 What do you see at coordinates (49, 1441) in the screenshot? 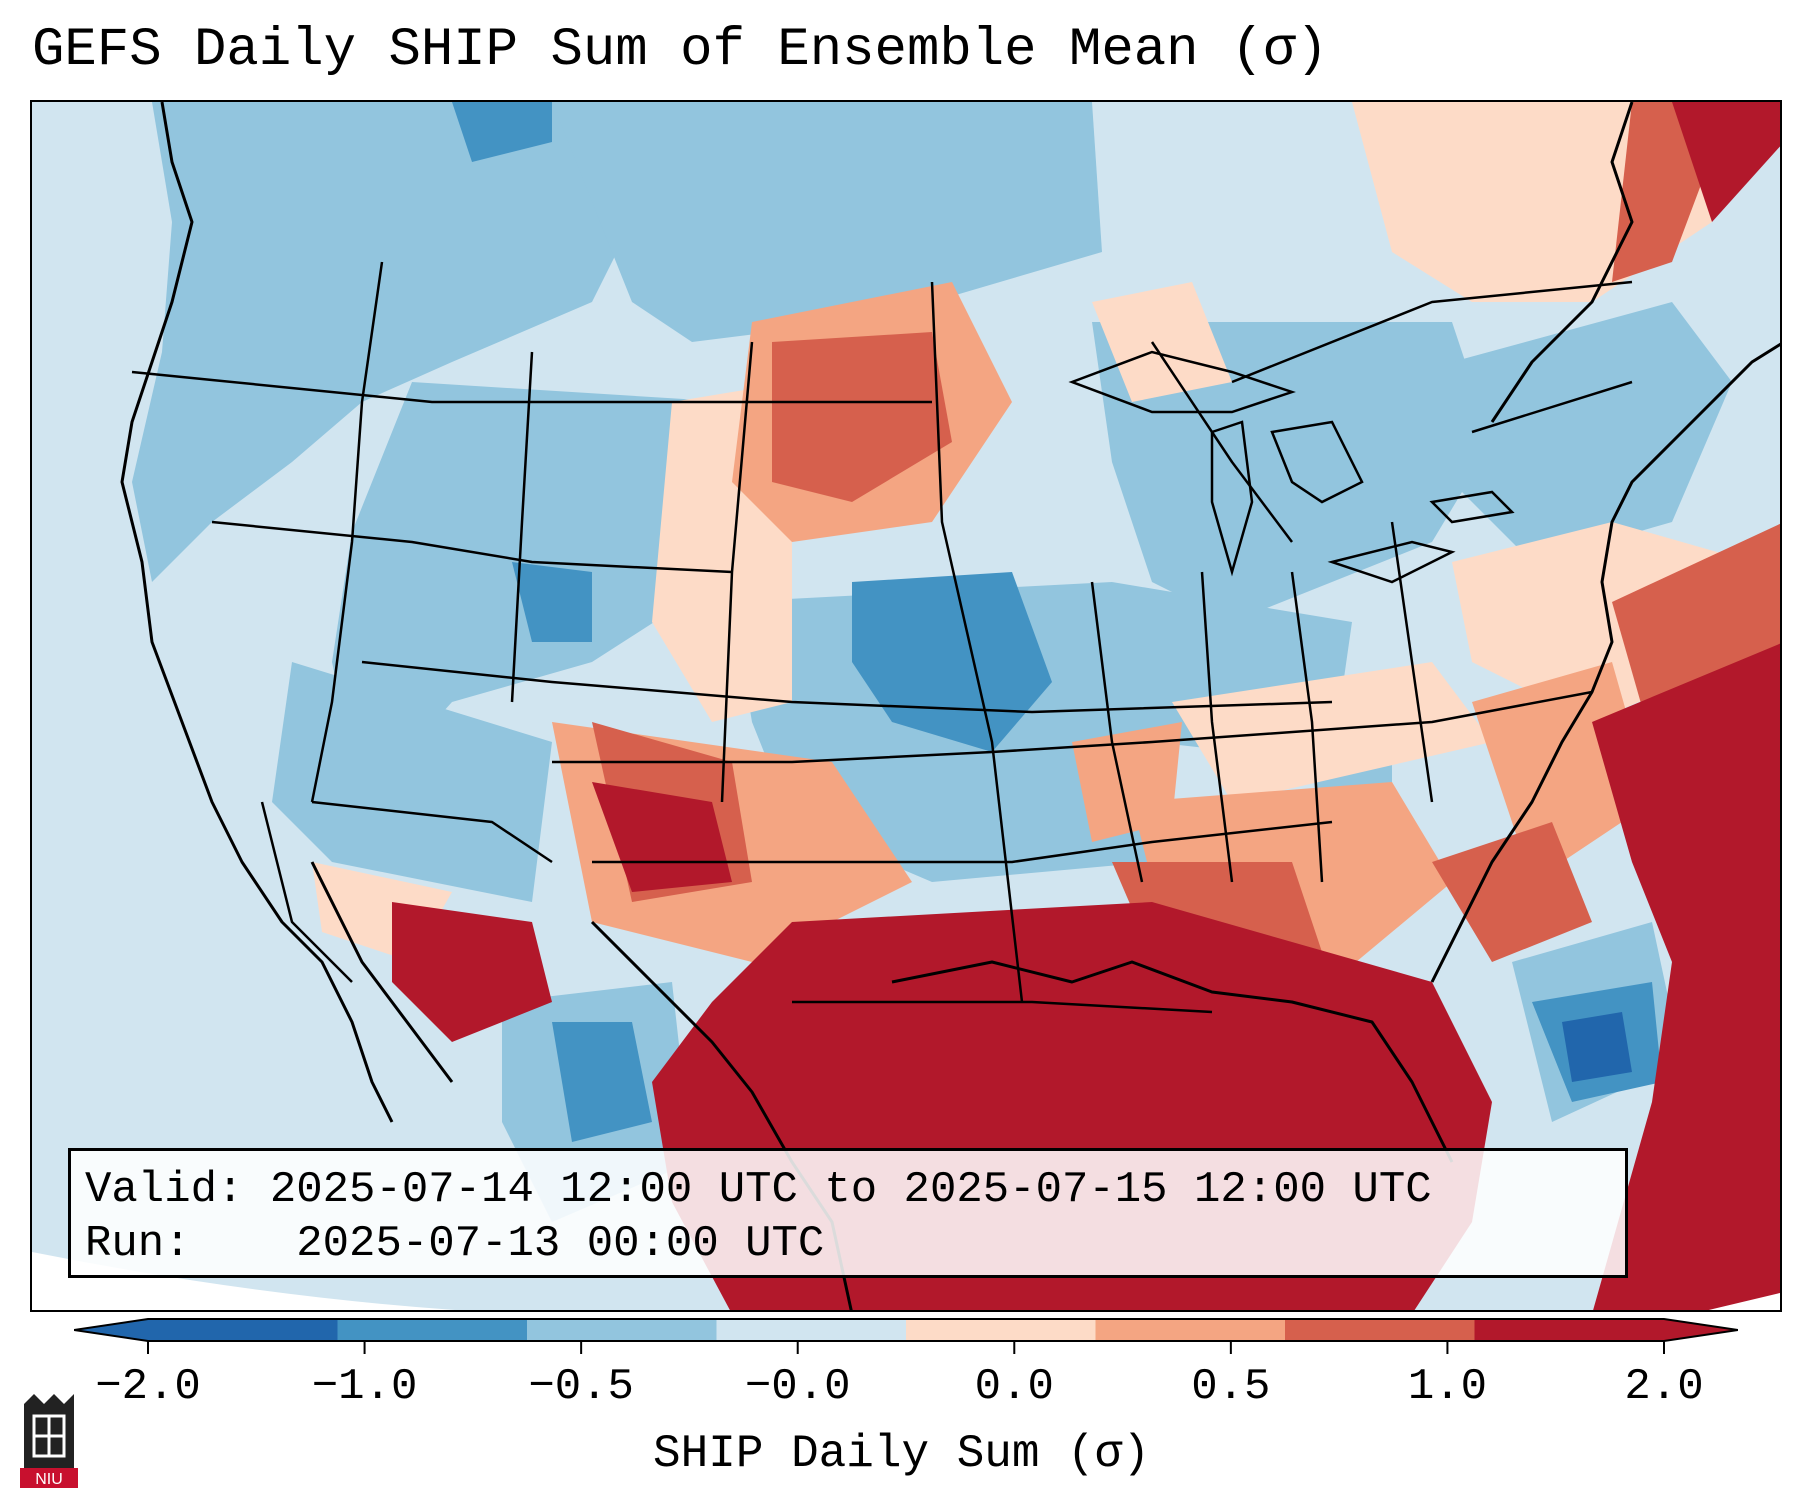
I see `niu-logo: NIU` at bounding box center [49, 1441].